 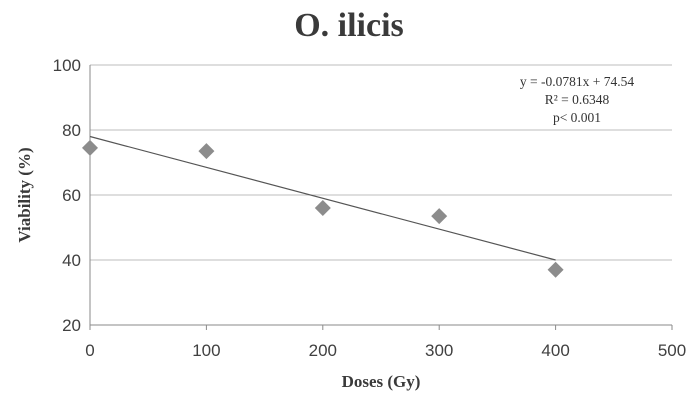 I want to click on x-axis-title: Doses (Gy), so click(x=381, y=381).